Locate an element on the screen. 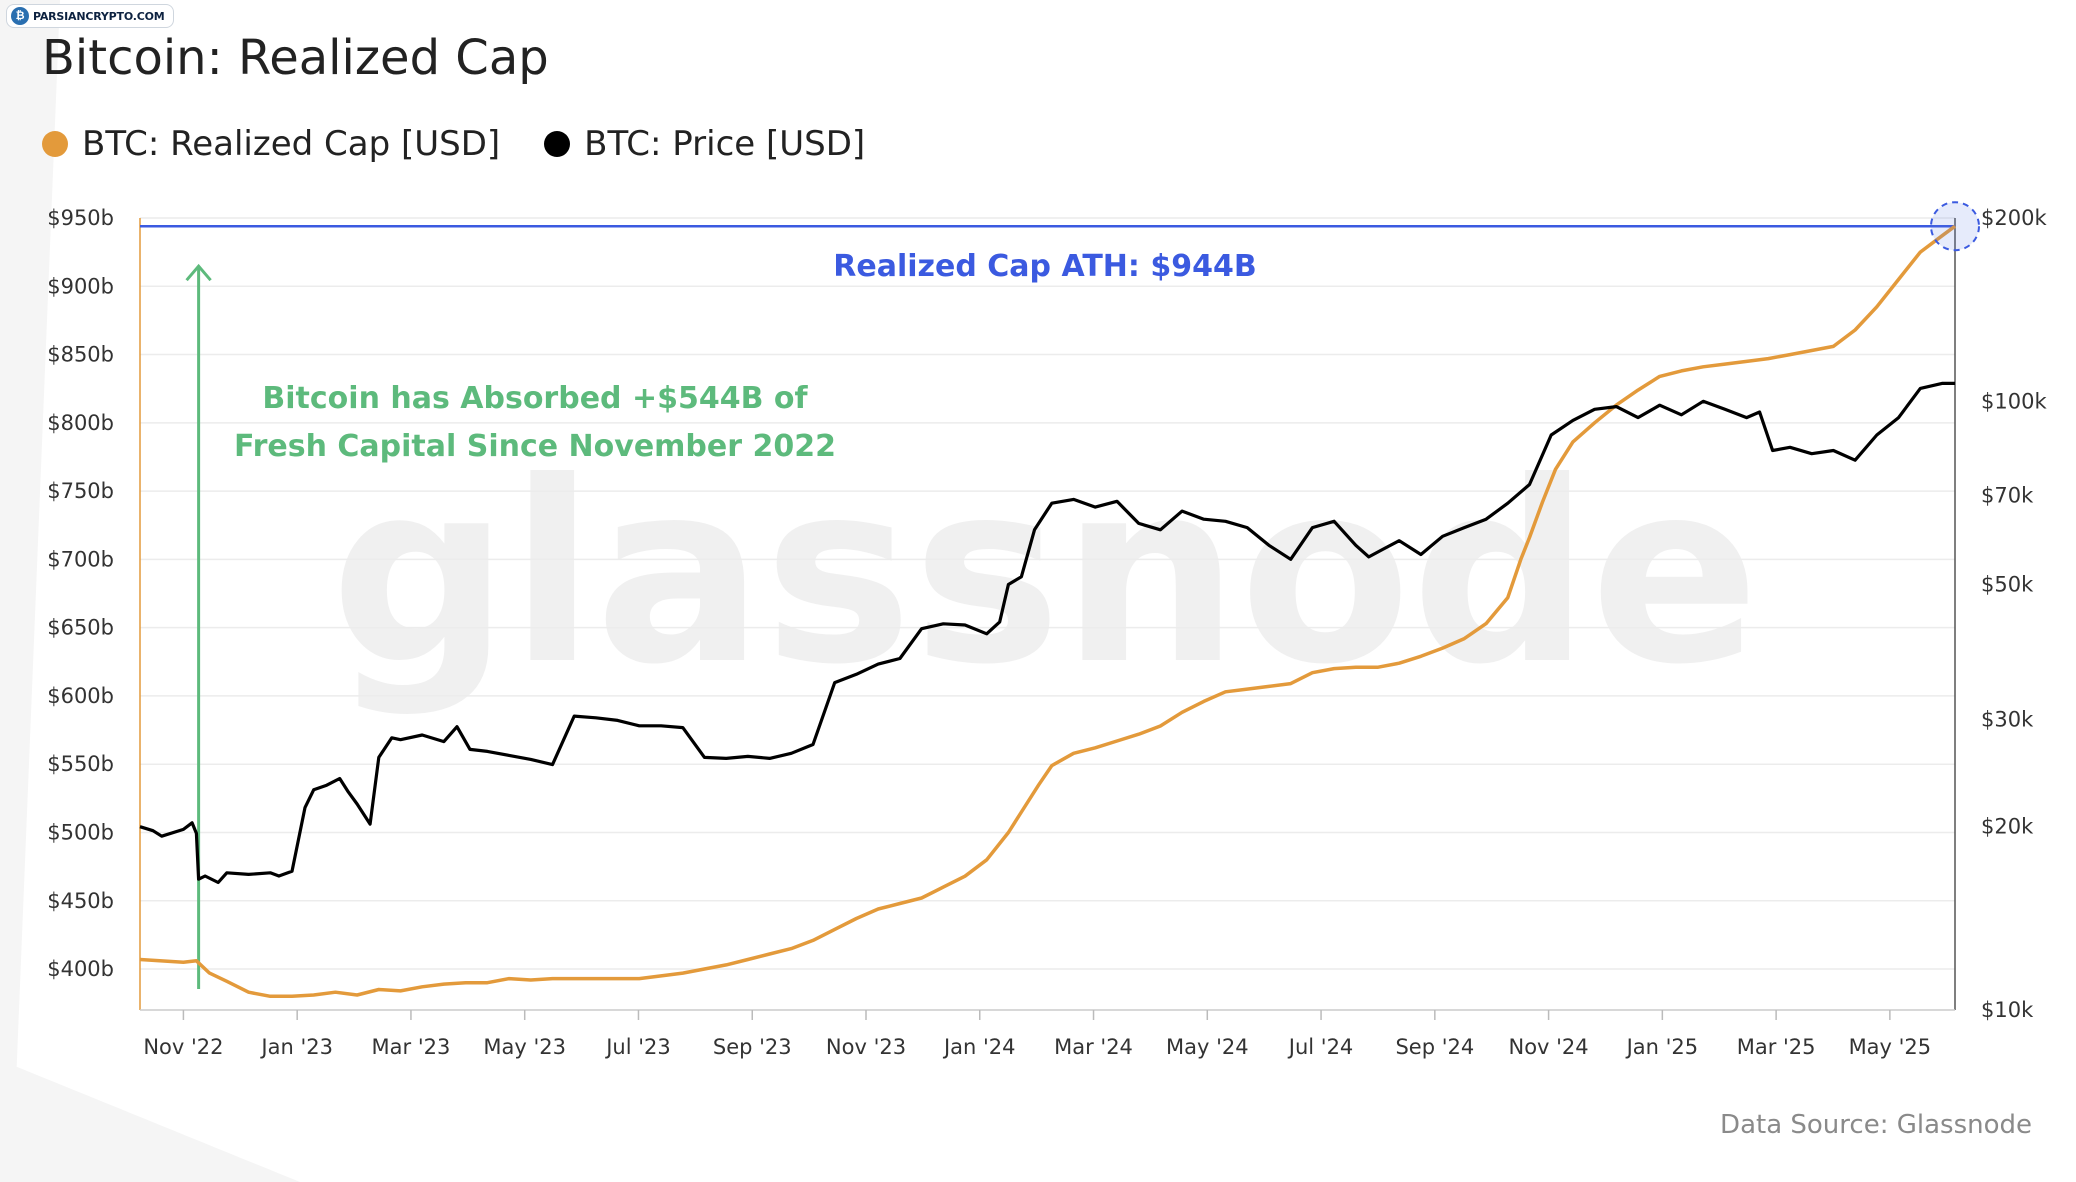 The image size is (2076, 1182). x-tick-label: Jan '25 is located at coordinates (1662, 1047).